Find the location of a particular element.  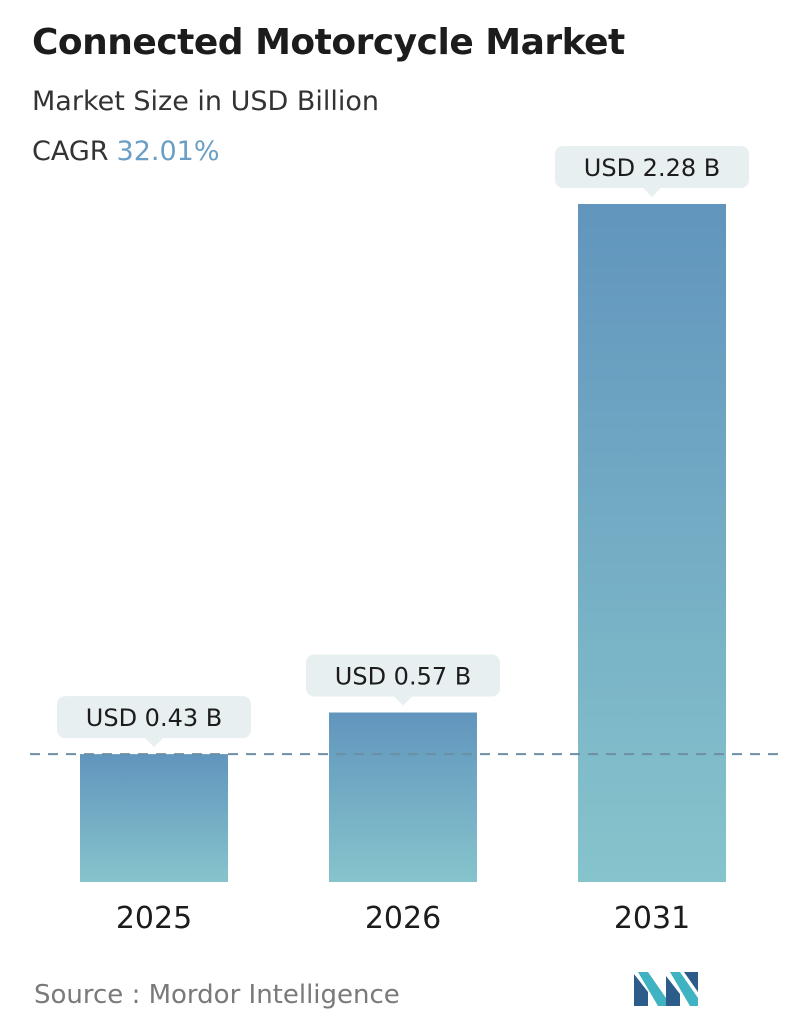

value-label-text: USD 2.28 B is located at coordinates (652, 168).